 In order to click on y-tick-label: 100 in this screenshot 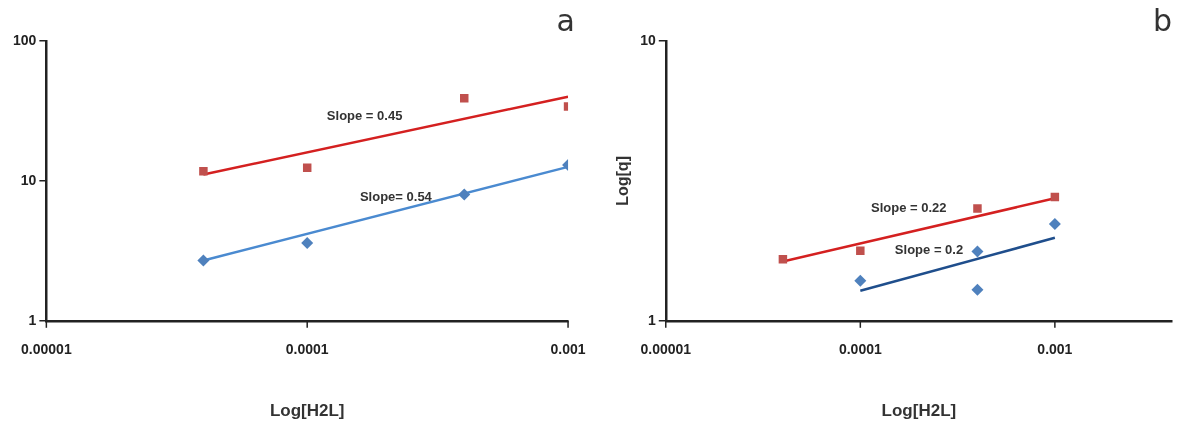, I will do `click(25, 39)`.